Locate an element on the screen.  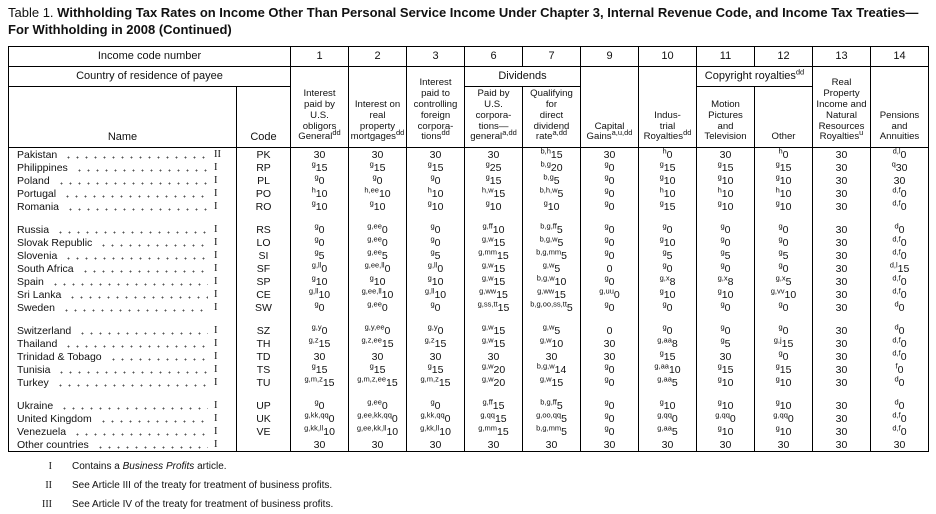
group-spacer-row is located at coordinates (468, 319).